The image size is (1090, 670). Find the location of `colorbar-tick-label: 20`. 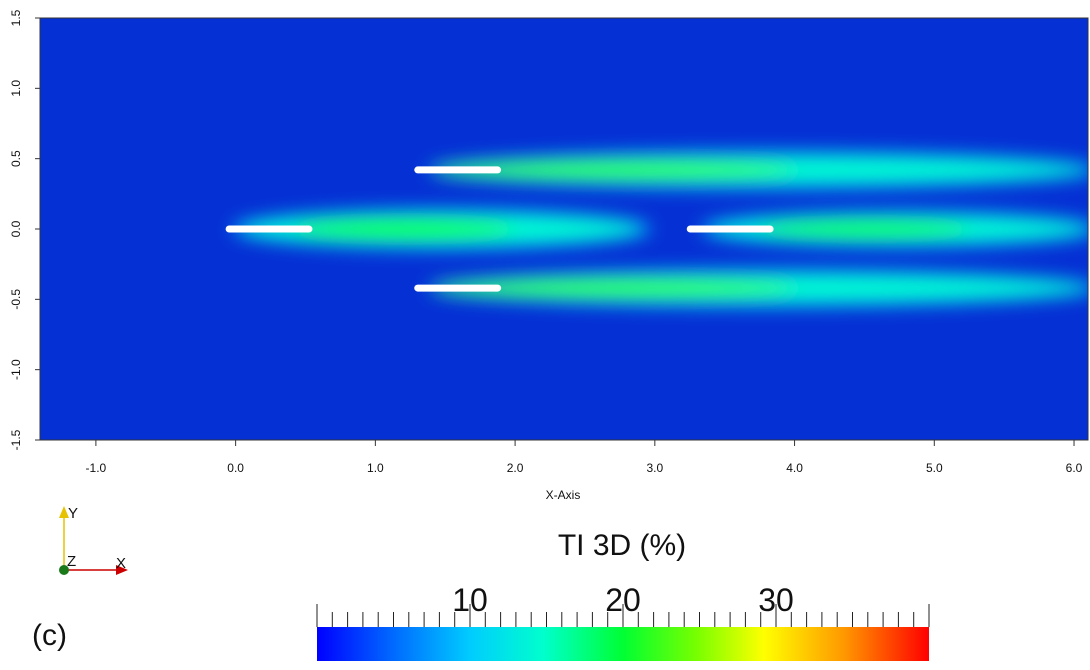

colorbar-tick-label: 20 is located at coordinates (623, 600).